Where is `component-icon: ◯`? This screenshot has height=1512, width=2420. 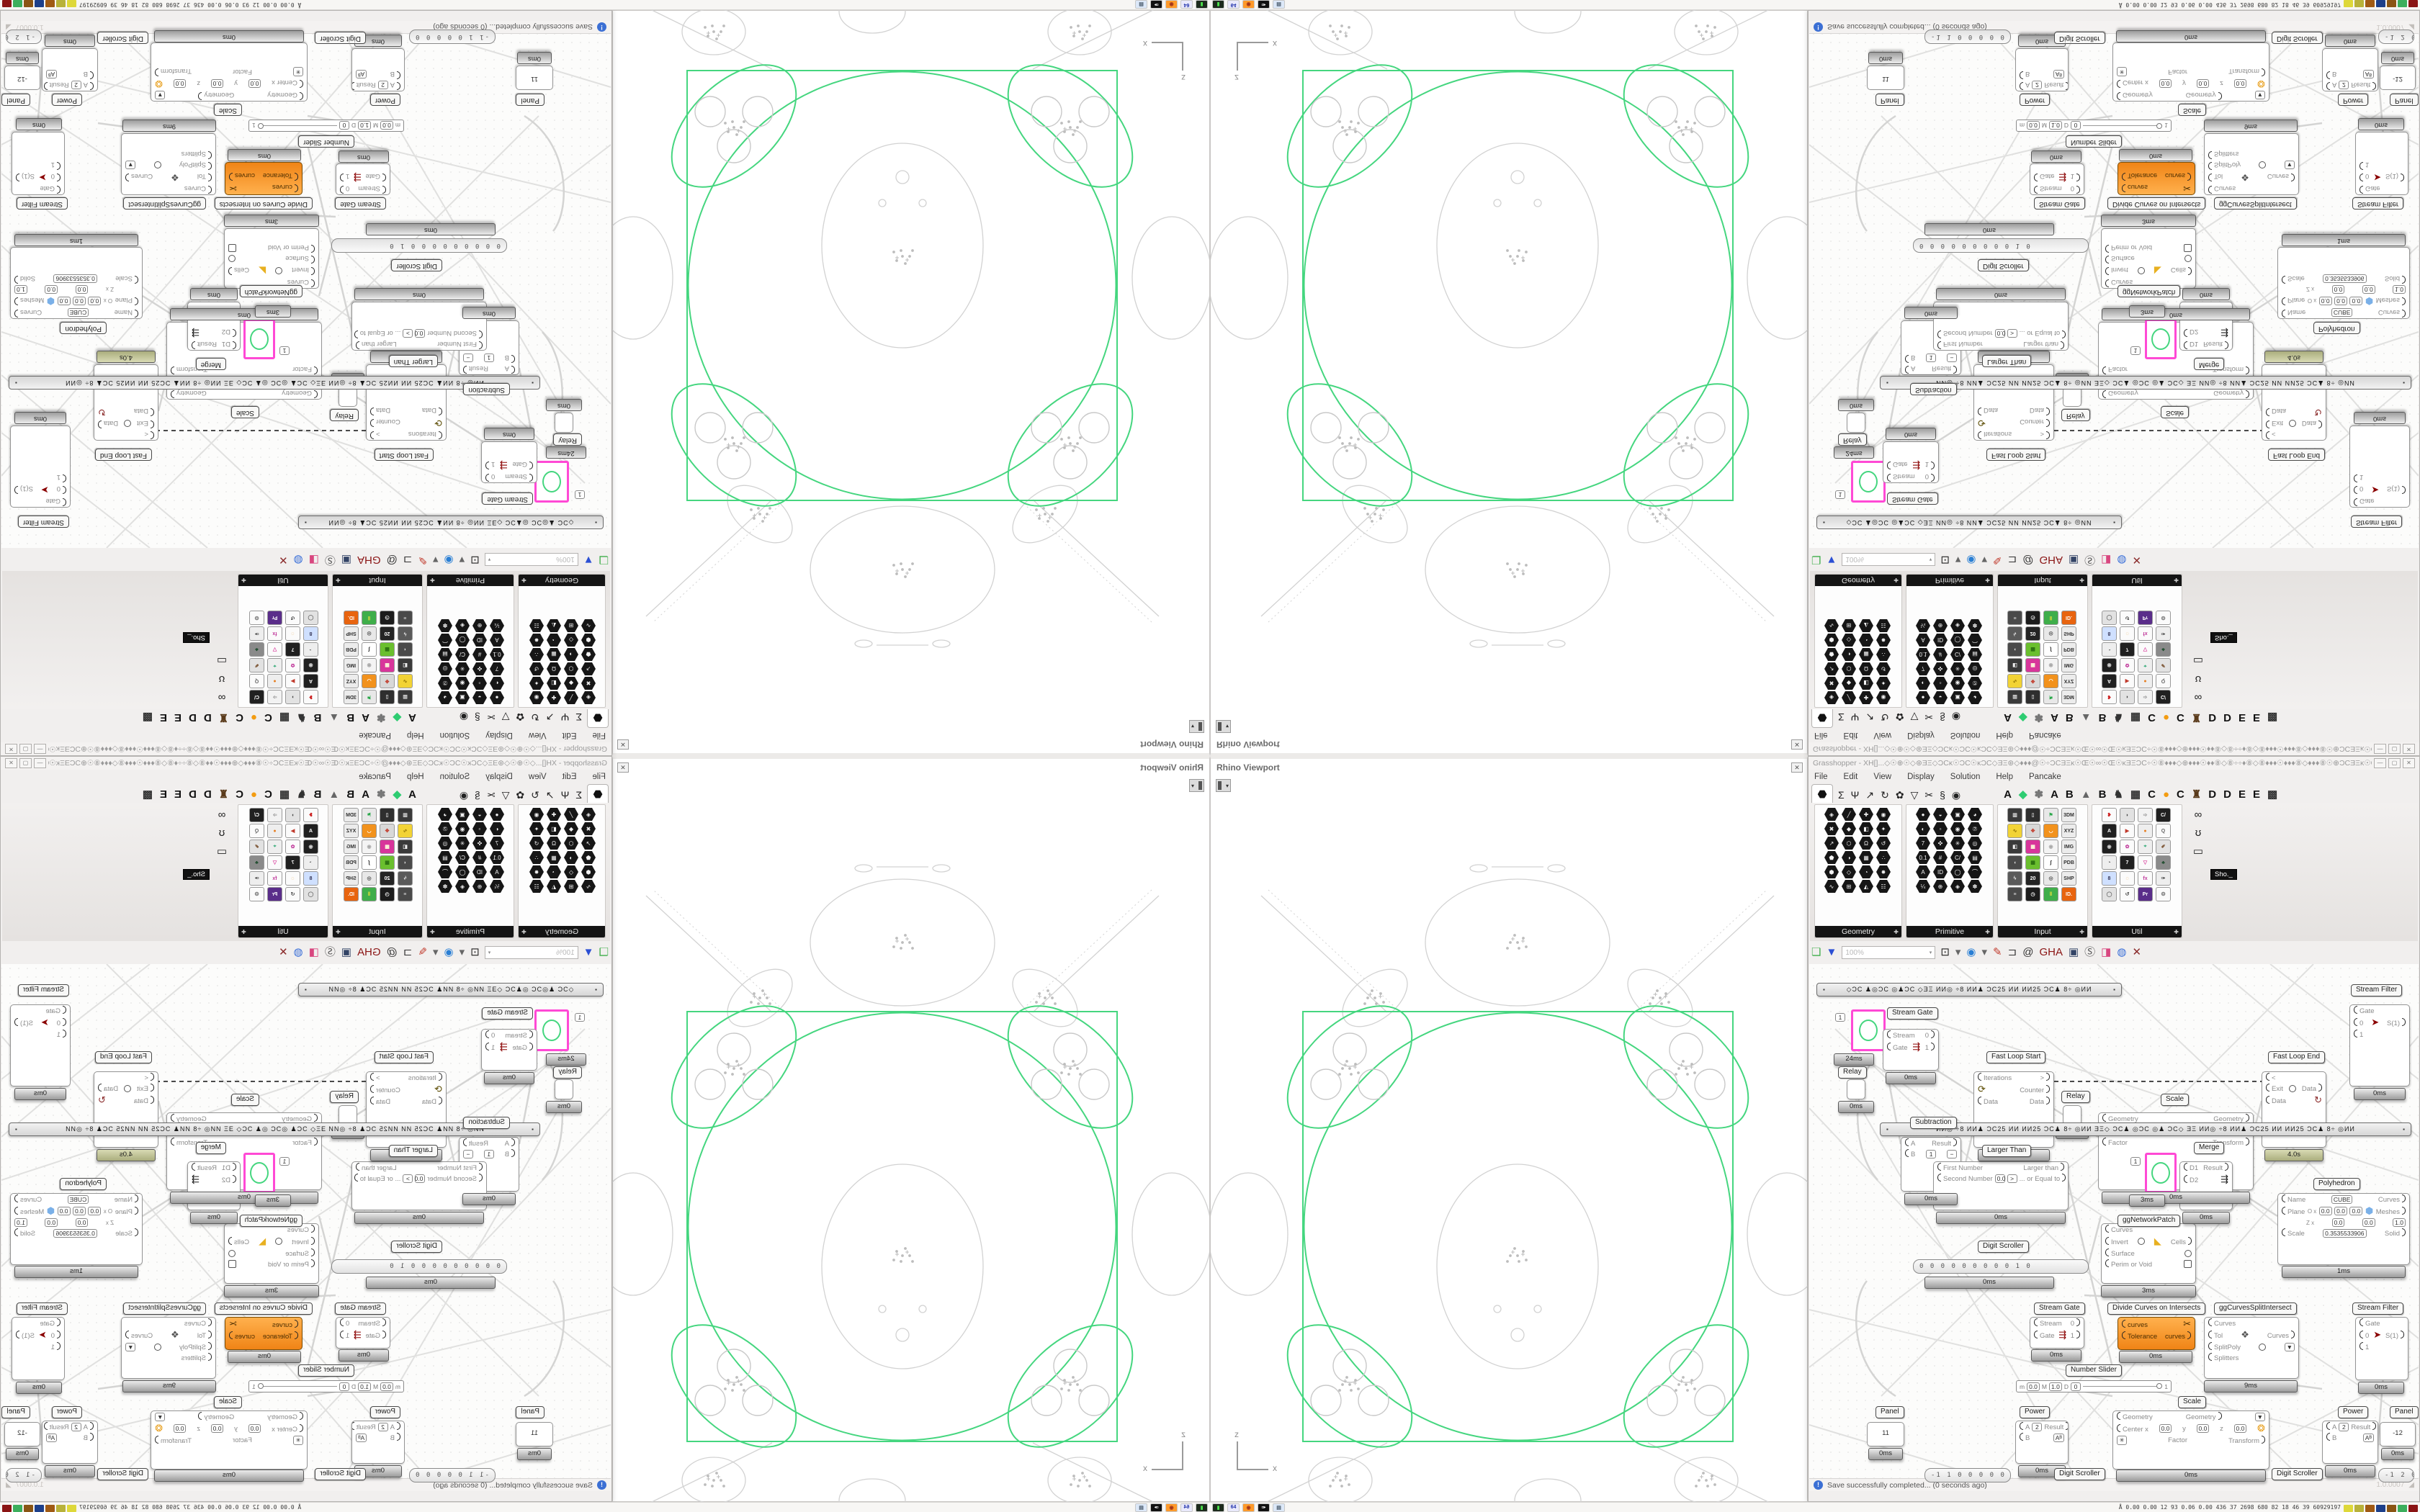 component-icon: ◯ is located at coordinates (2109, 894).